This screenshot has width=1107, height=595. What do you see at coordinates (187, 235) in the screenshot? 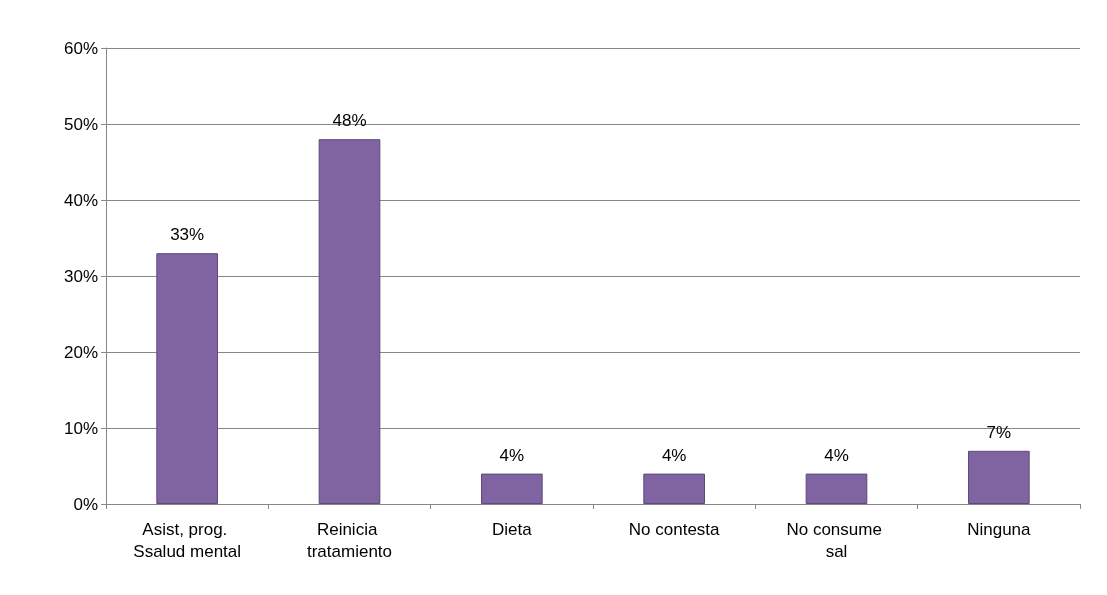
I see `data-label: 33%` at bounding box center [187, 235].